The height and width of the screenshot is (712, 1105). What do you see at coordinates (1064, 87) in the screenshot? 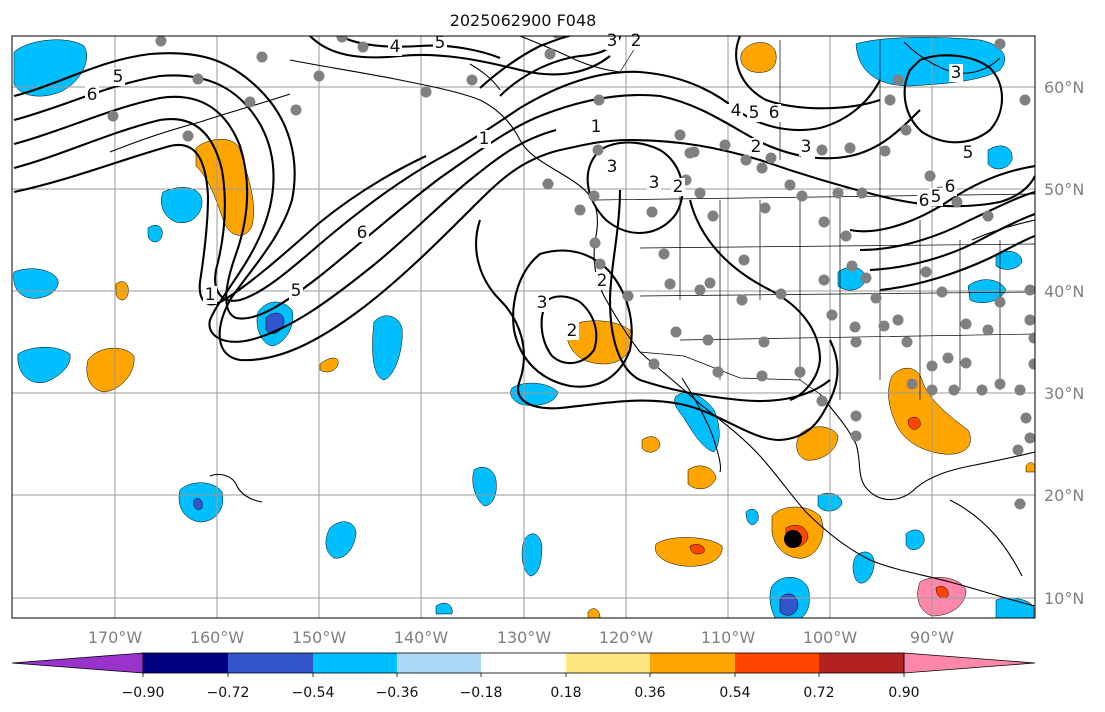
I see `latitude-tick-label: 60°N` at bounding box center [1064, 87].